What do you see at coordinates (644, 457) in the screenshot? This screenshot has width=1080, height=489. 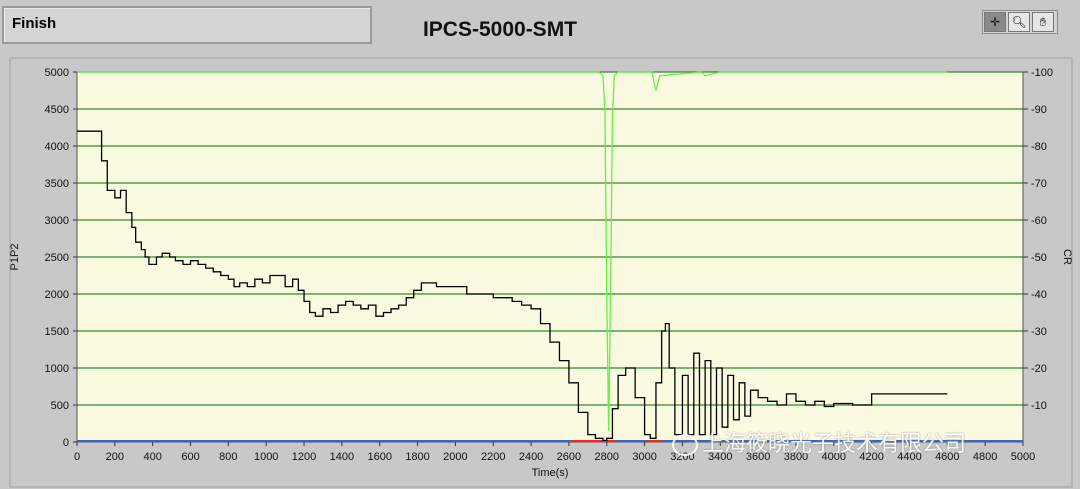 I see `x-tick-label: 3000` at bounding box center [644, 457].